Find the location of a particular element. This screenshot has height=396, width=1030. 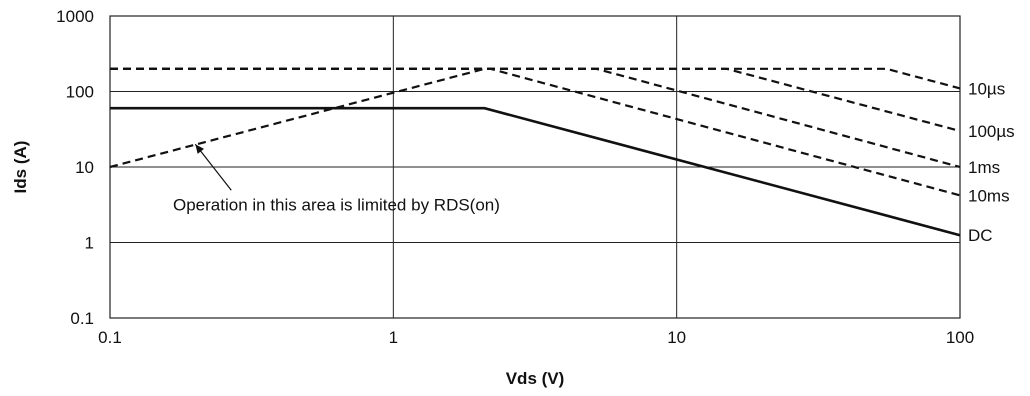

x-tick-labels: 0.1 1 10 100 is located at coordinates (536, 337).